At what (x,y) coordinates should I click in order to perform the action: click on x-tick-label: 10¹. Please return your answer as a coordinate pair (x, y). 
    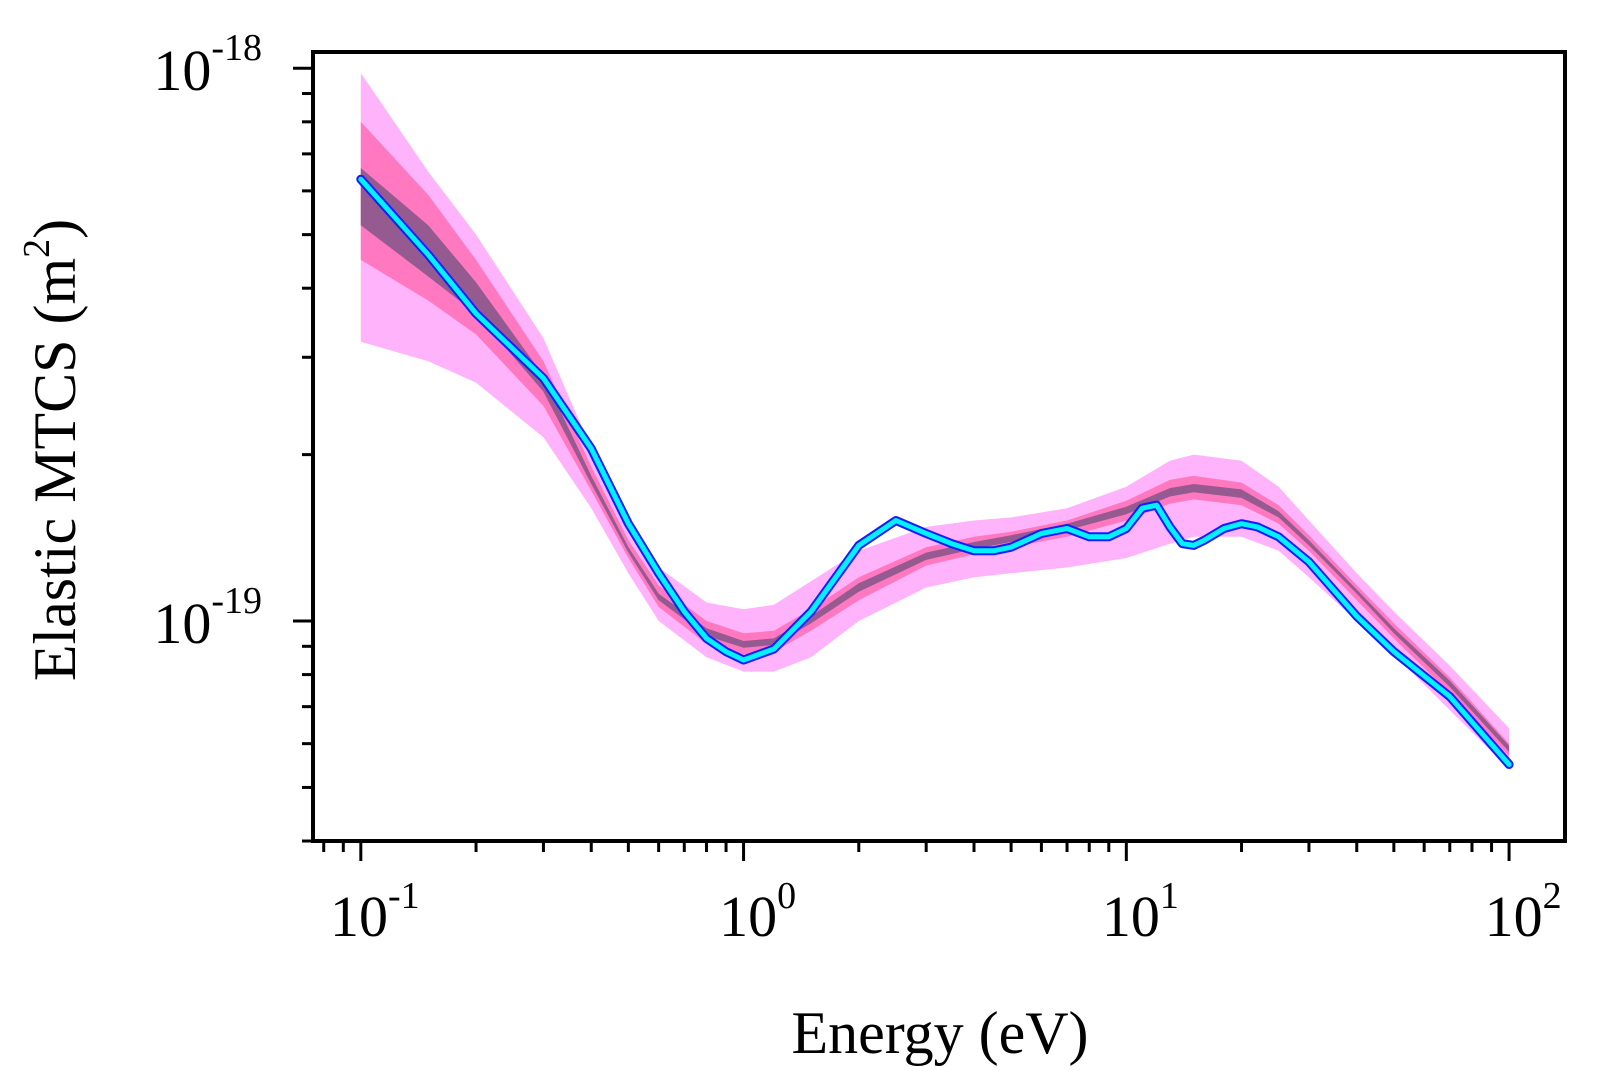
    Looking at the image, I should click on (1140, 912).